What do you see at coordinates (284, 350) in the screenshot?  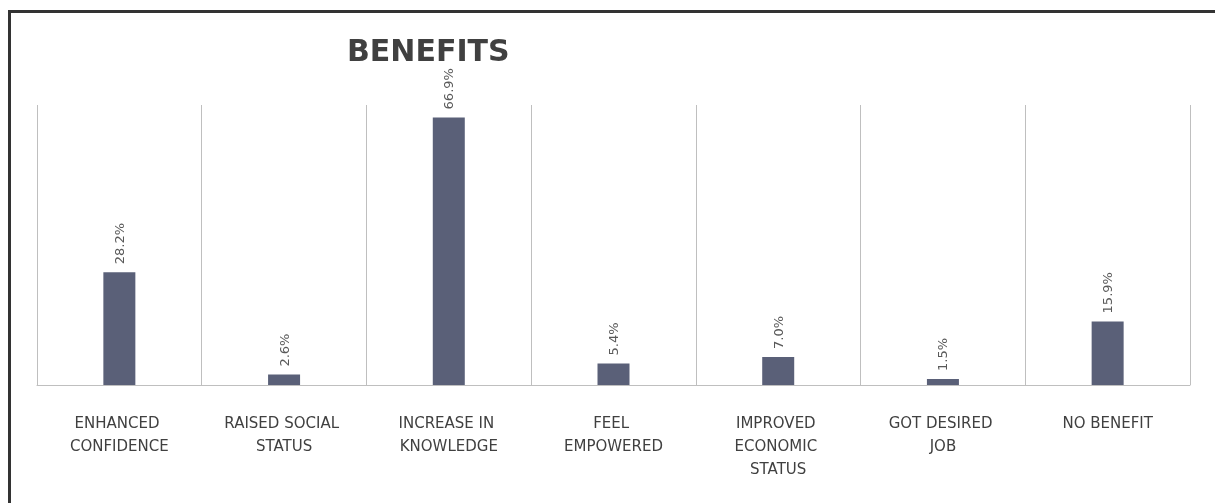 I see `data-label: 2.6%` at bounding box center [284, 350].